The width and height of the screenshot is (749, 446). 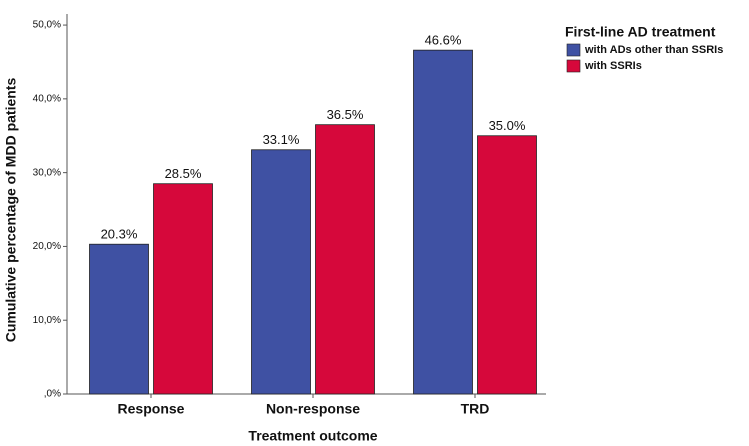 I want to click on y-tick-label: 50,0%, so click(x=47, y=25).